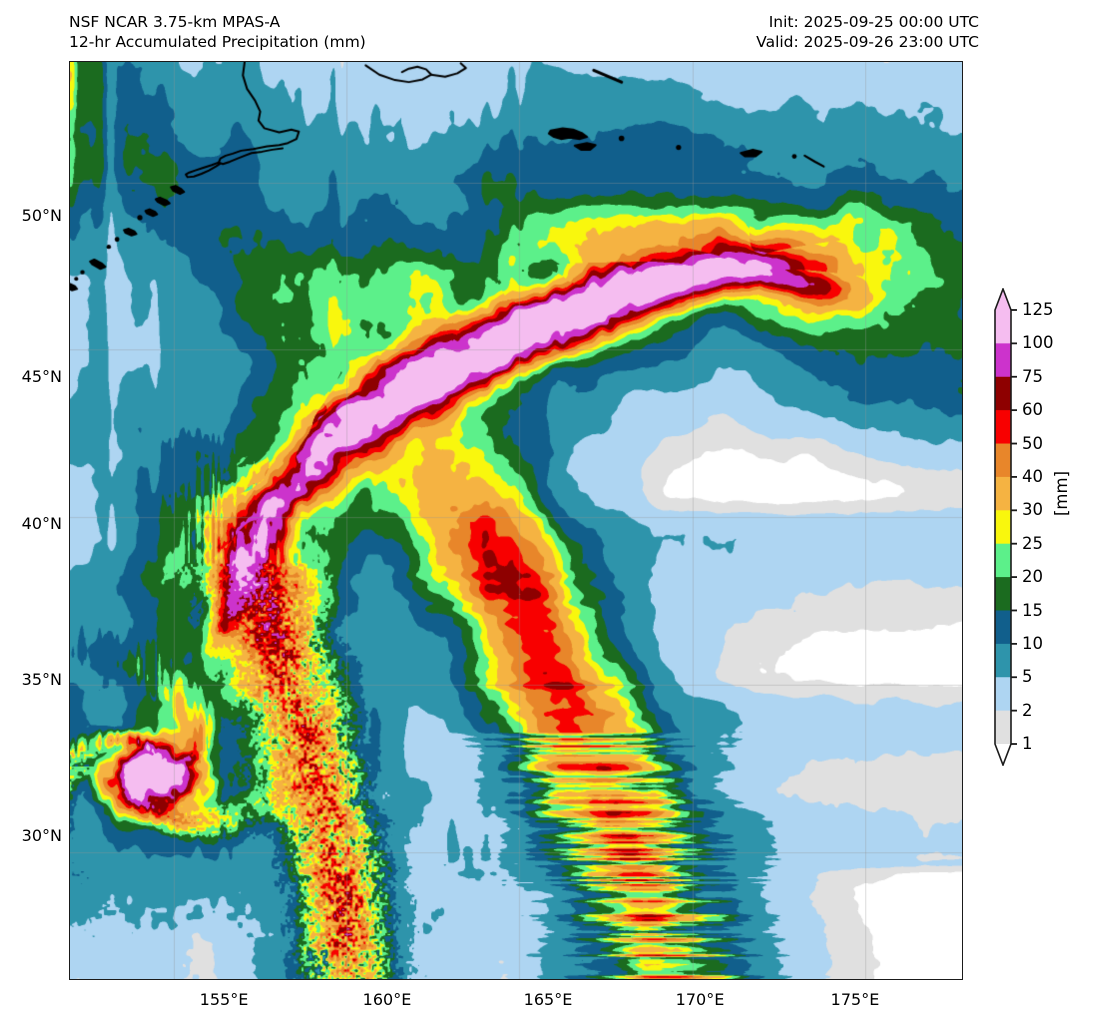  I want to click on x-tick-label-165E: 165°E, so click(548, 999).